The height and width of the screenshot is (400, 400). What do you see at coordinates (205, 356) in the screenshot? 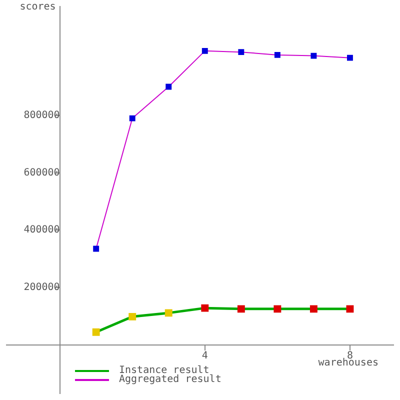
I see `x-tick-label: 4` at bounding box center [205, 356].